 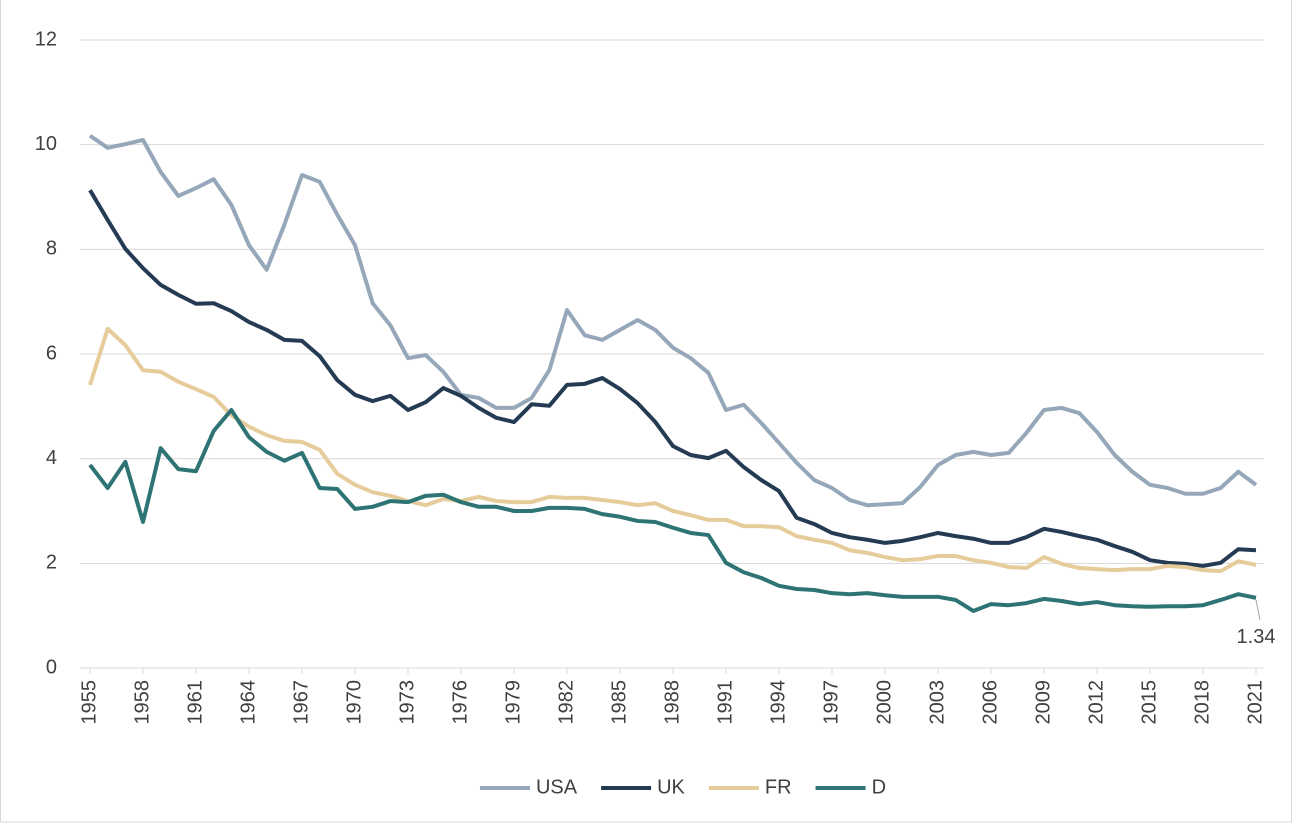 I want to click on x-tick-label: 2009, so click(x=1043, y=702).